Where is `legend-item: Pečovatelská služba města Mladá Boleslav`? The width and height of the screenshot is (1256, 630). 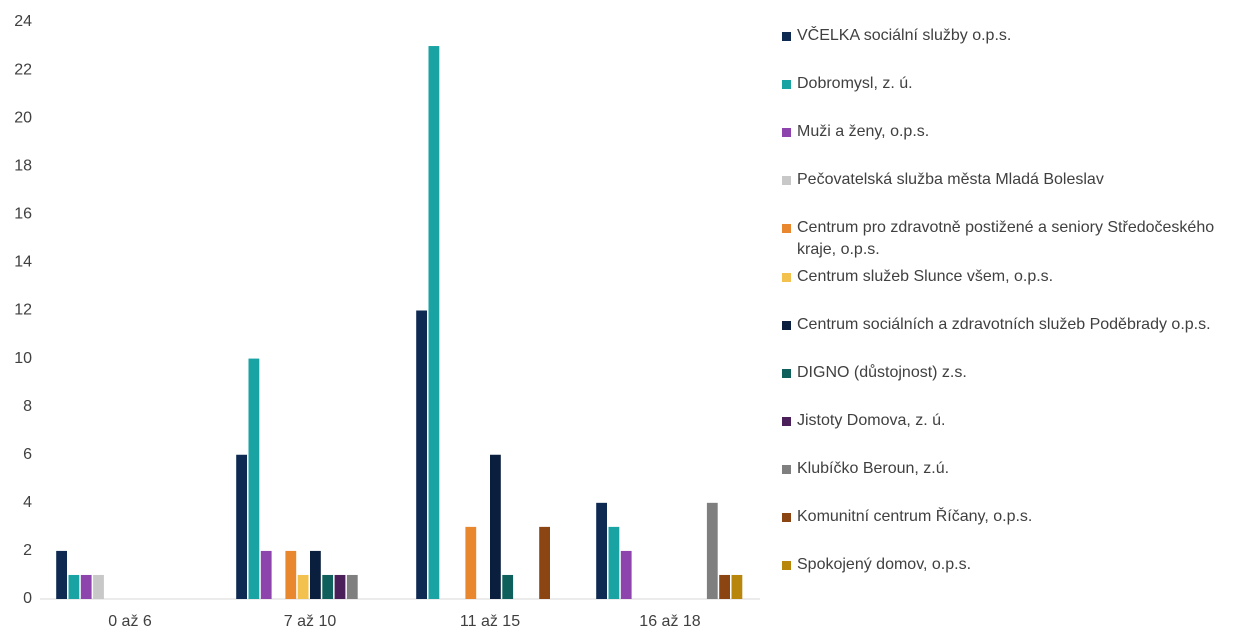 legend-item: Pečovatelská služba města Mladá Boleslav is located at coordinates (1017, 180).